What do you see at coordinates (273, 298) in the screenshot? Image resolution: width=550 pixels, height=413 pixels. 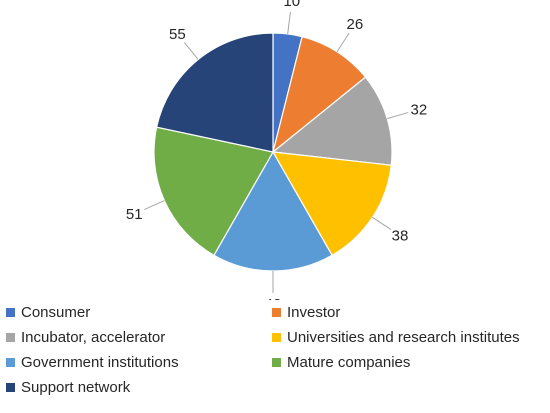 I see `data-label-5: 42` at bounding box center [273, 298].